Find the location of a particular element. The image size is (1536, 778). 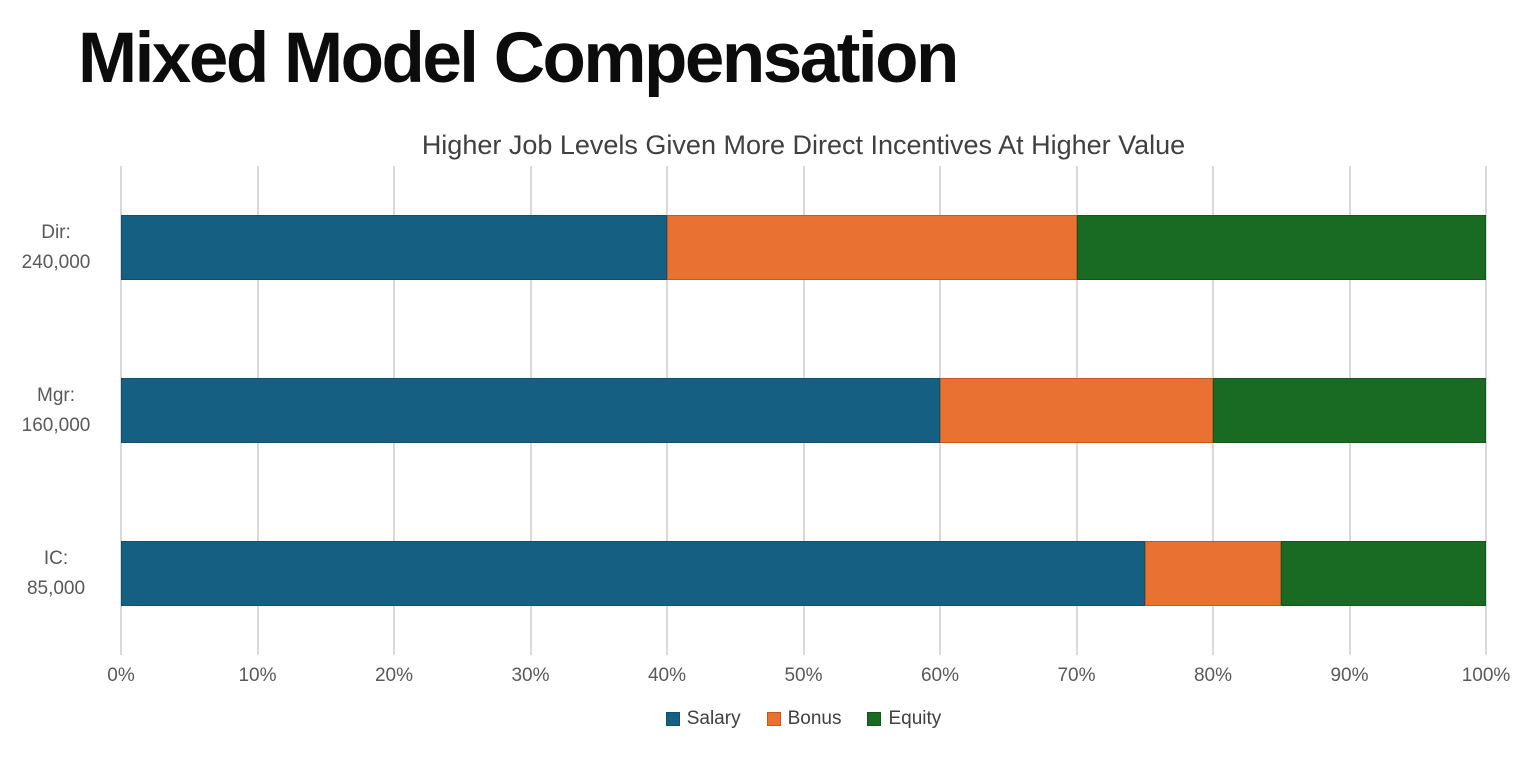

x-tick-label-20%: 20% is located at coordinates (394, 675).